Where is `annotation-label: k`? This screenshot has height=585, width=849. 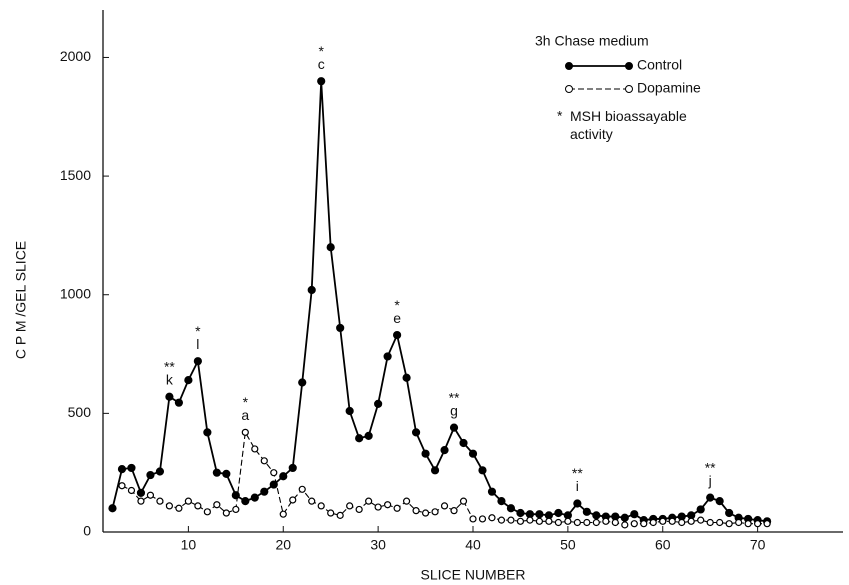
annotation-label: k is located at coordinates (170, 379).